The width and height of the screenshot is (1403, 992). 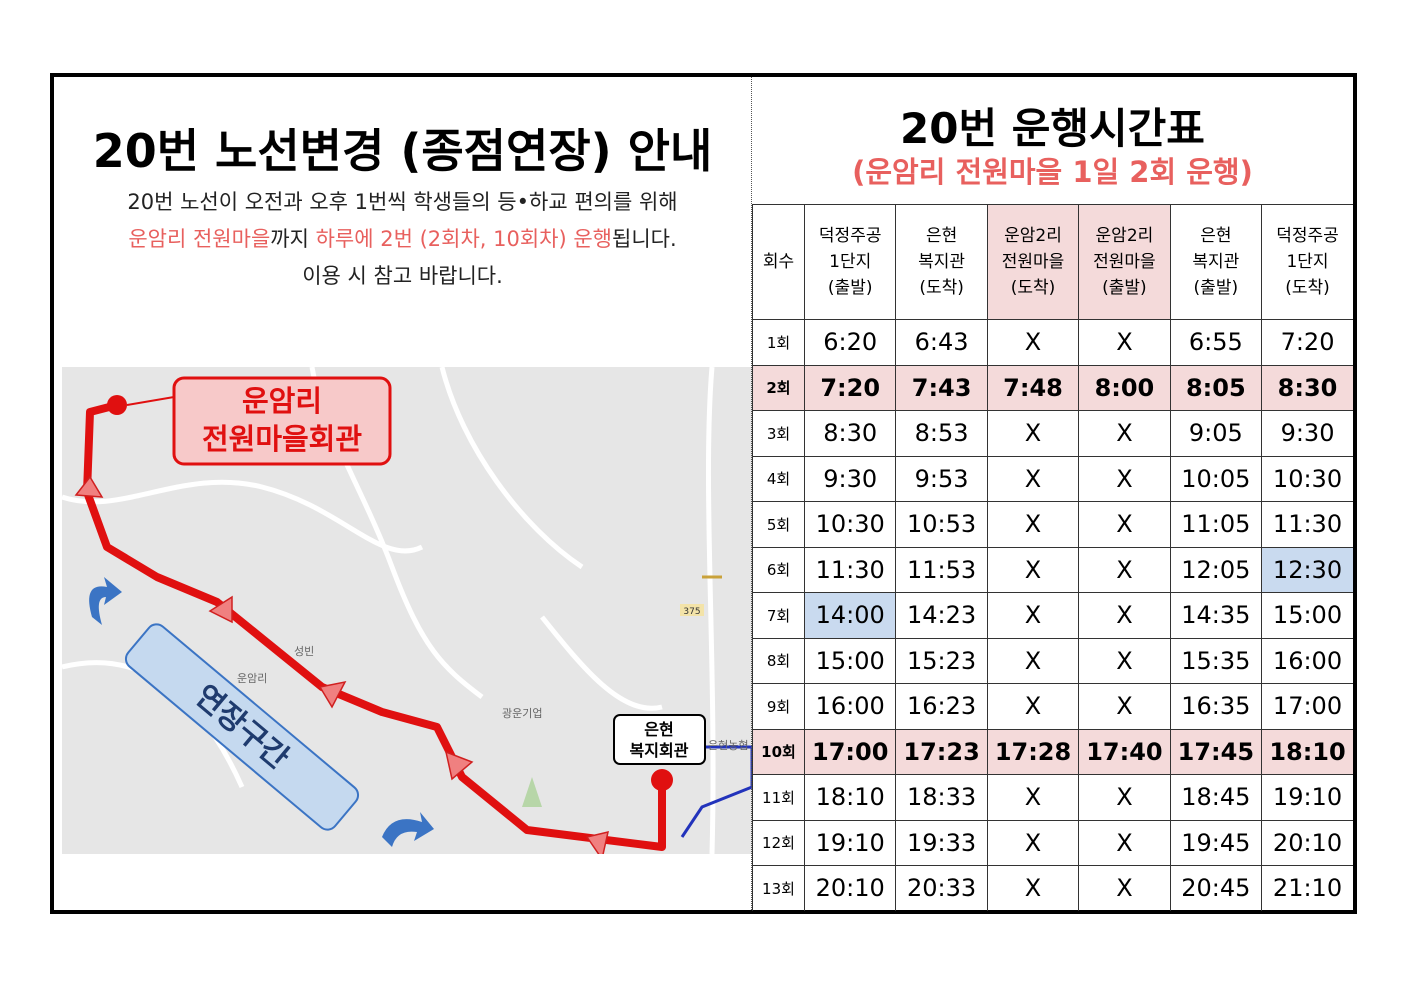 What do you see at coordinates (1124, 387) in the screenshot?
I see `time-cell: 8:00` at bounding box center [1124, 387].